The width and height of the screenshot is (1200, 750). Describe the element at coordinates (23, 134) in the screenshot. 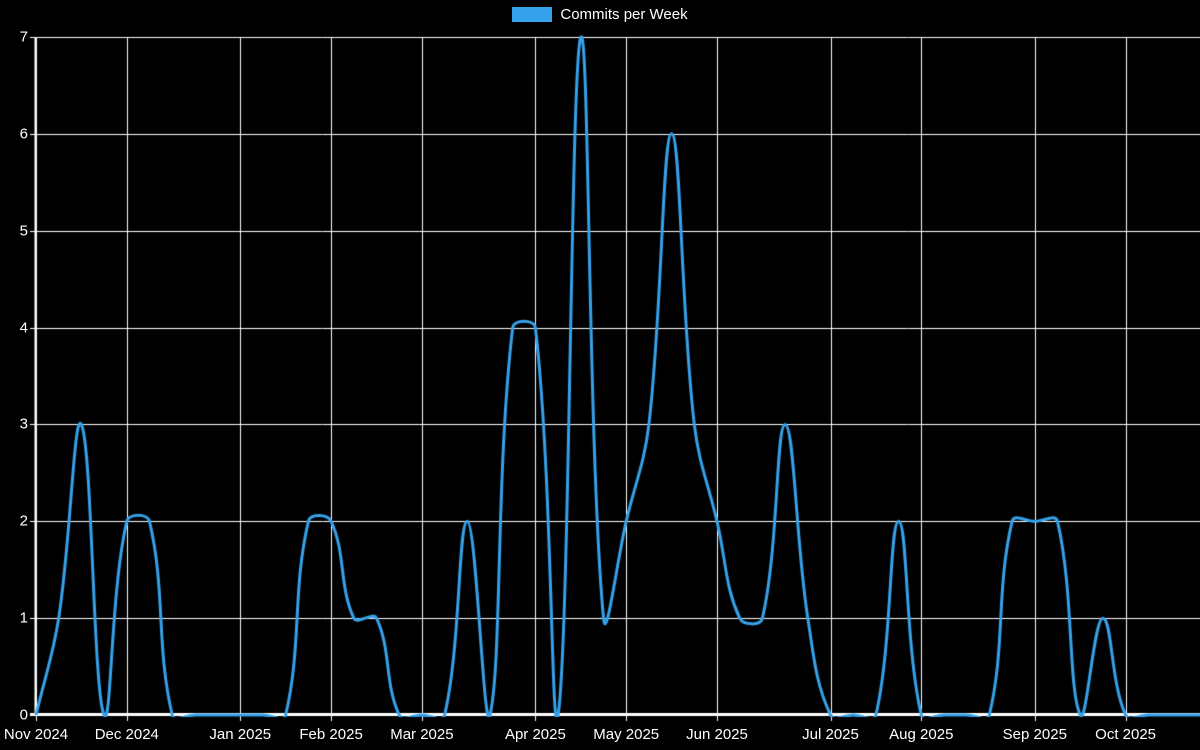

I see `y-tick-label-6: 6` at that location.